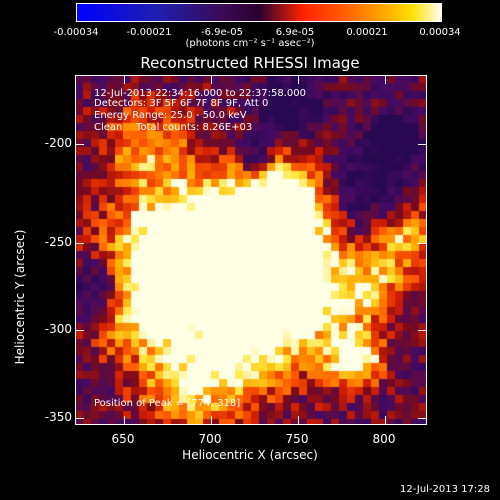 The height and width of the screenshot is (500, 500). What do you see at coordinates (259, 12) in the screenshot?
I see `colorbar` at bounding box center [259, 12].